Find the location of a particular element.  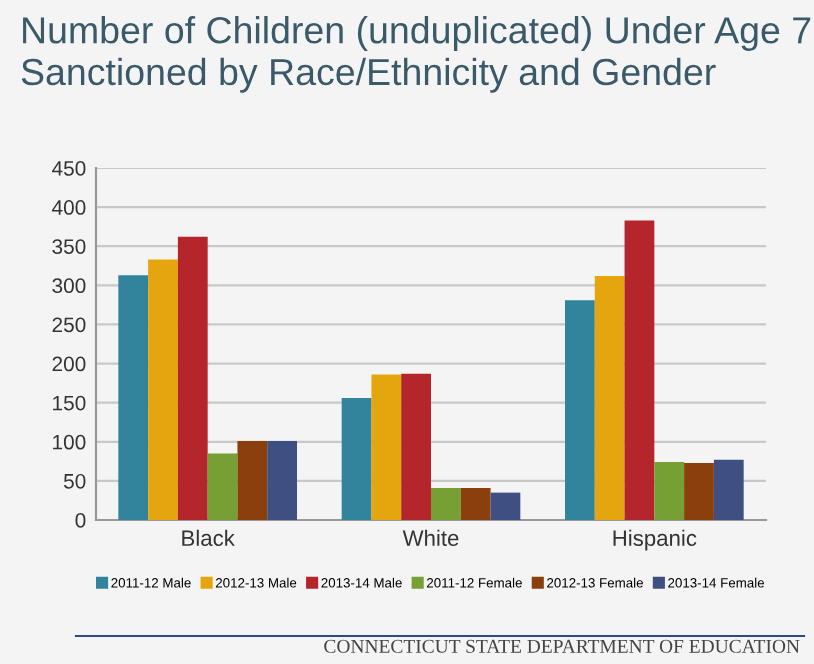

x-tick-label: Black is located at coordinates (208, 538).